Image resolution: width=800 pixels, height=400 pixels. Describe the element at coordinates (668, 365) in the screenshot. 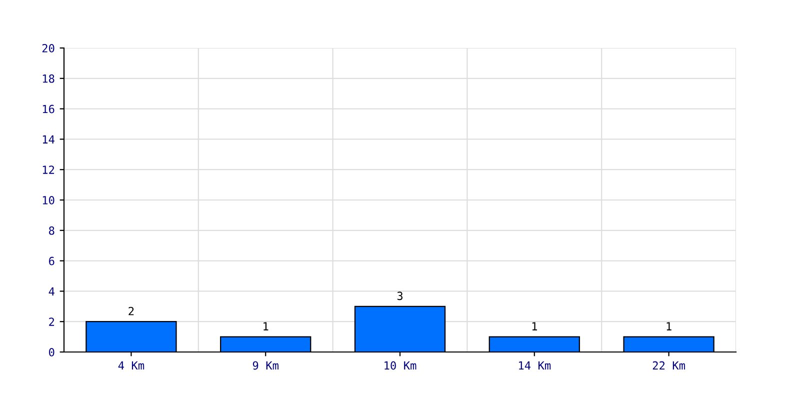

I see `x-tick-label: 22 Km` at that location.